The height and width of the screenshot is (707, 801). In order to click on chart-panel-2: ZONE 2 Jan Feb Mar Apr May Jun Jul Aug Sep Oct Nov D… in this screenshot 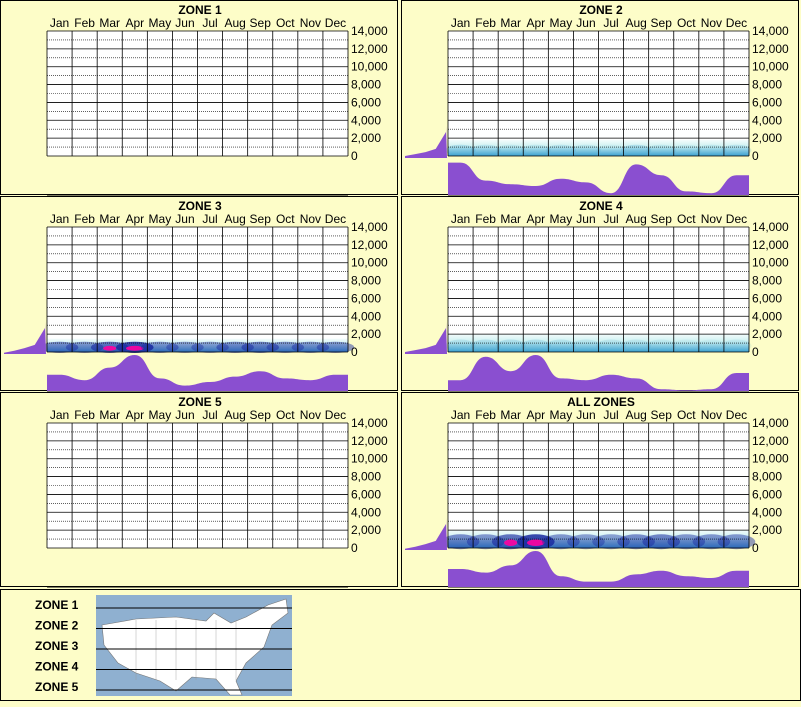, I will do `click(600, 98)`.